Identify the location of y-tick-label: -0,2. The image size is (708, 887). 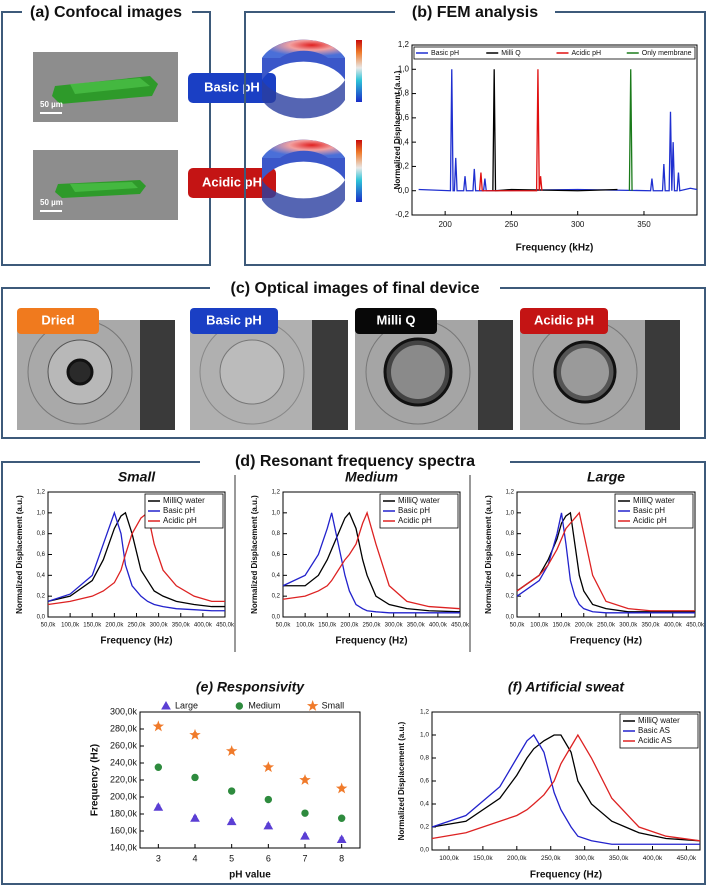
(402, 214).